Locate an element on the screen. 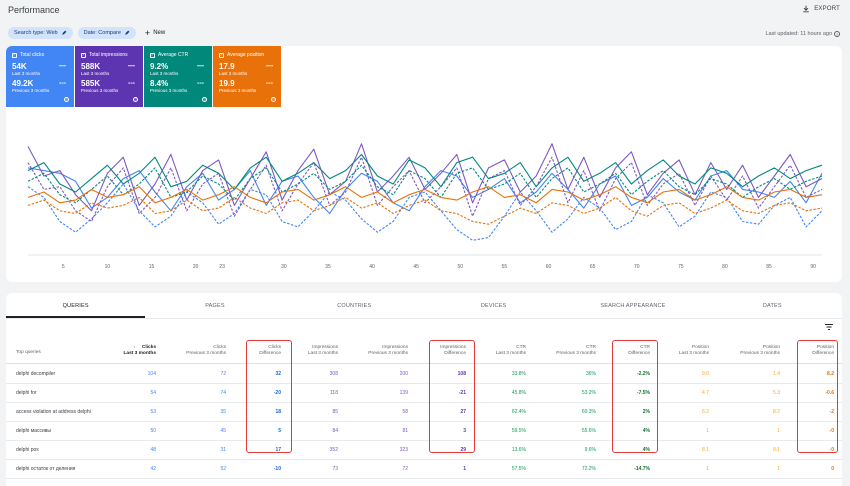 Image resolution: width=850 pixels, height=486 pixels. x-tick-label: 20 is located at coordinates (196, 267).